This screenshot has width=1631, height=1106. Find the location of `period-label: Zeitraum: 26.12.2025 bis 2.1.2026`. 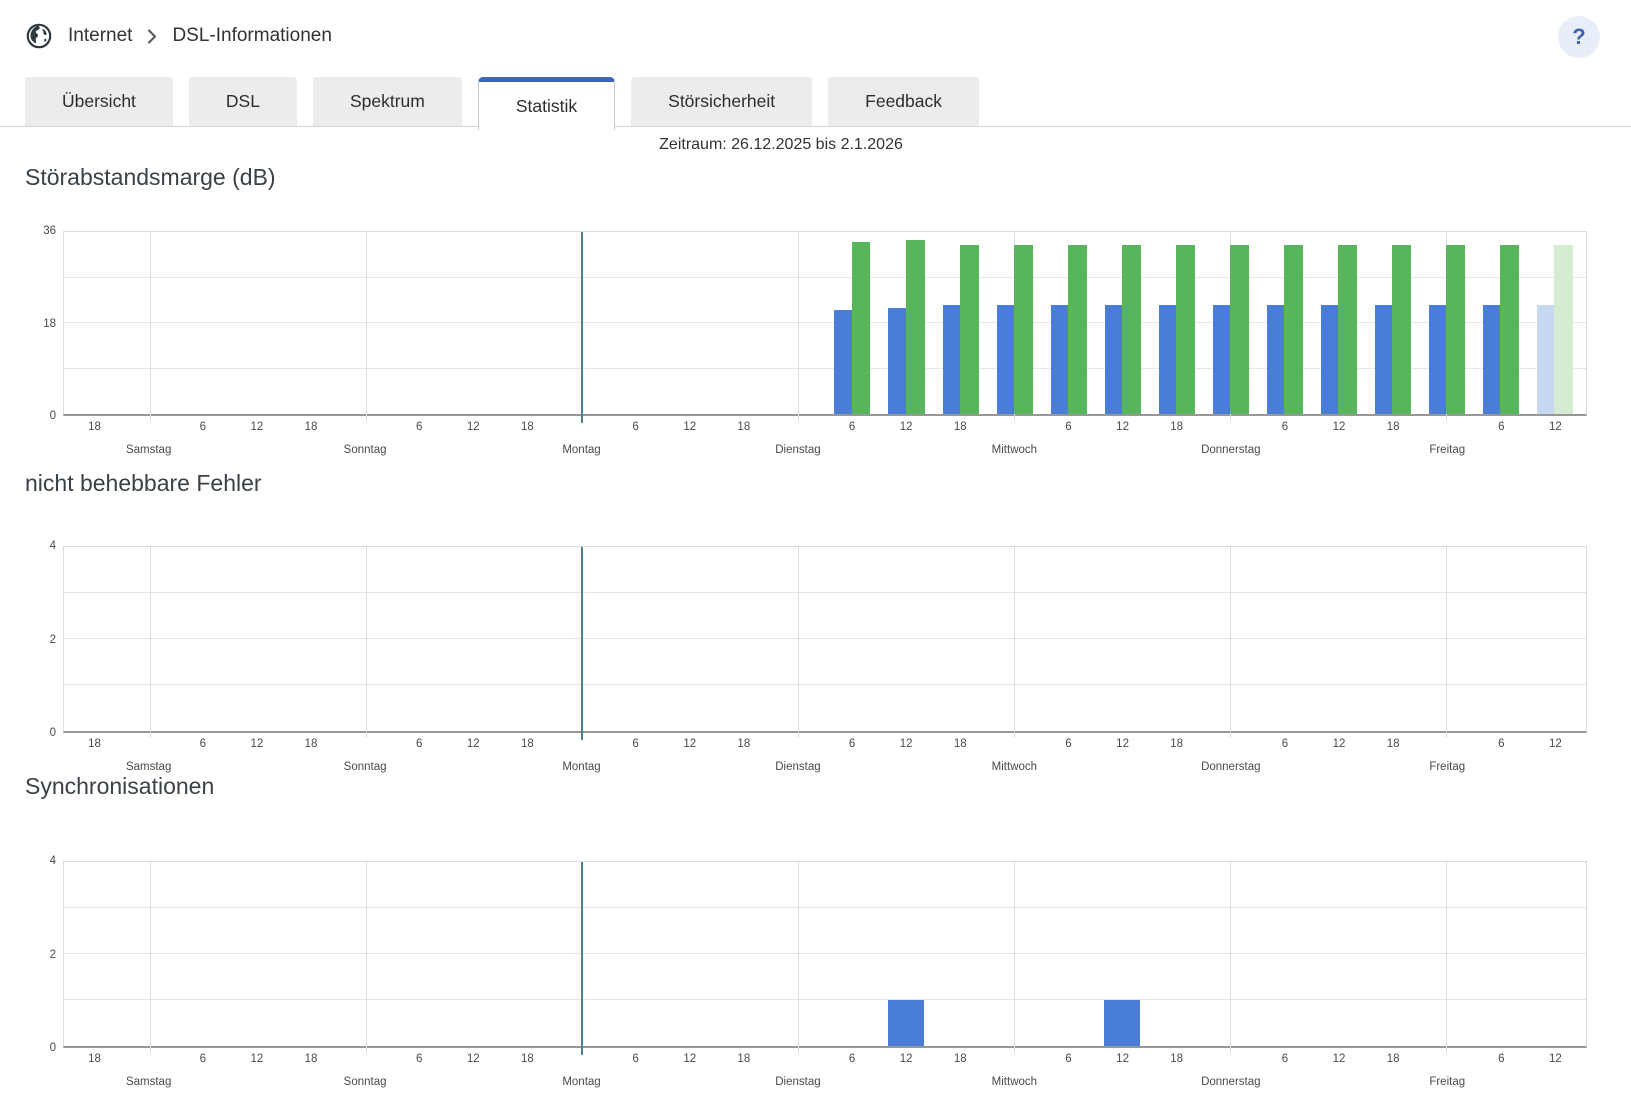

period-label: Zeitraum: 26.12.2025 bis 2.1.2026 is located at coordinates (781, 144).